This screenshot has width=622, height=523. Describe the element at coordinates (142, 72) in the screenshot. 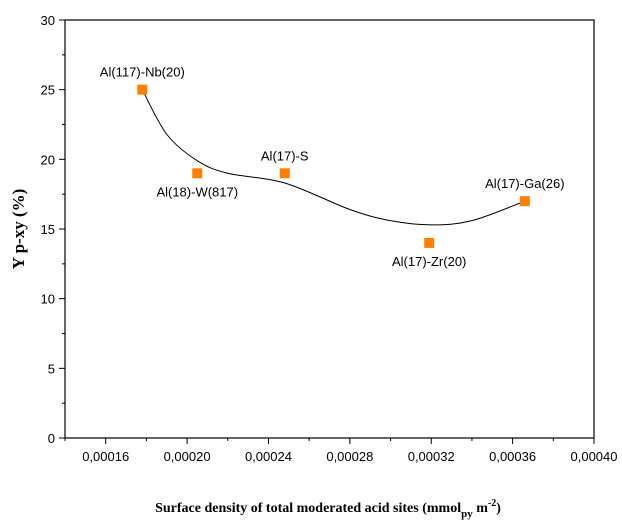

I see `data-point-label: Al(117)-Nb(20)` at that location.